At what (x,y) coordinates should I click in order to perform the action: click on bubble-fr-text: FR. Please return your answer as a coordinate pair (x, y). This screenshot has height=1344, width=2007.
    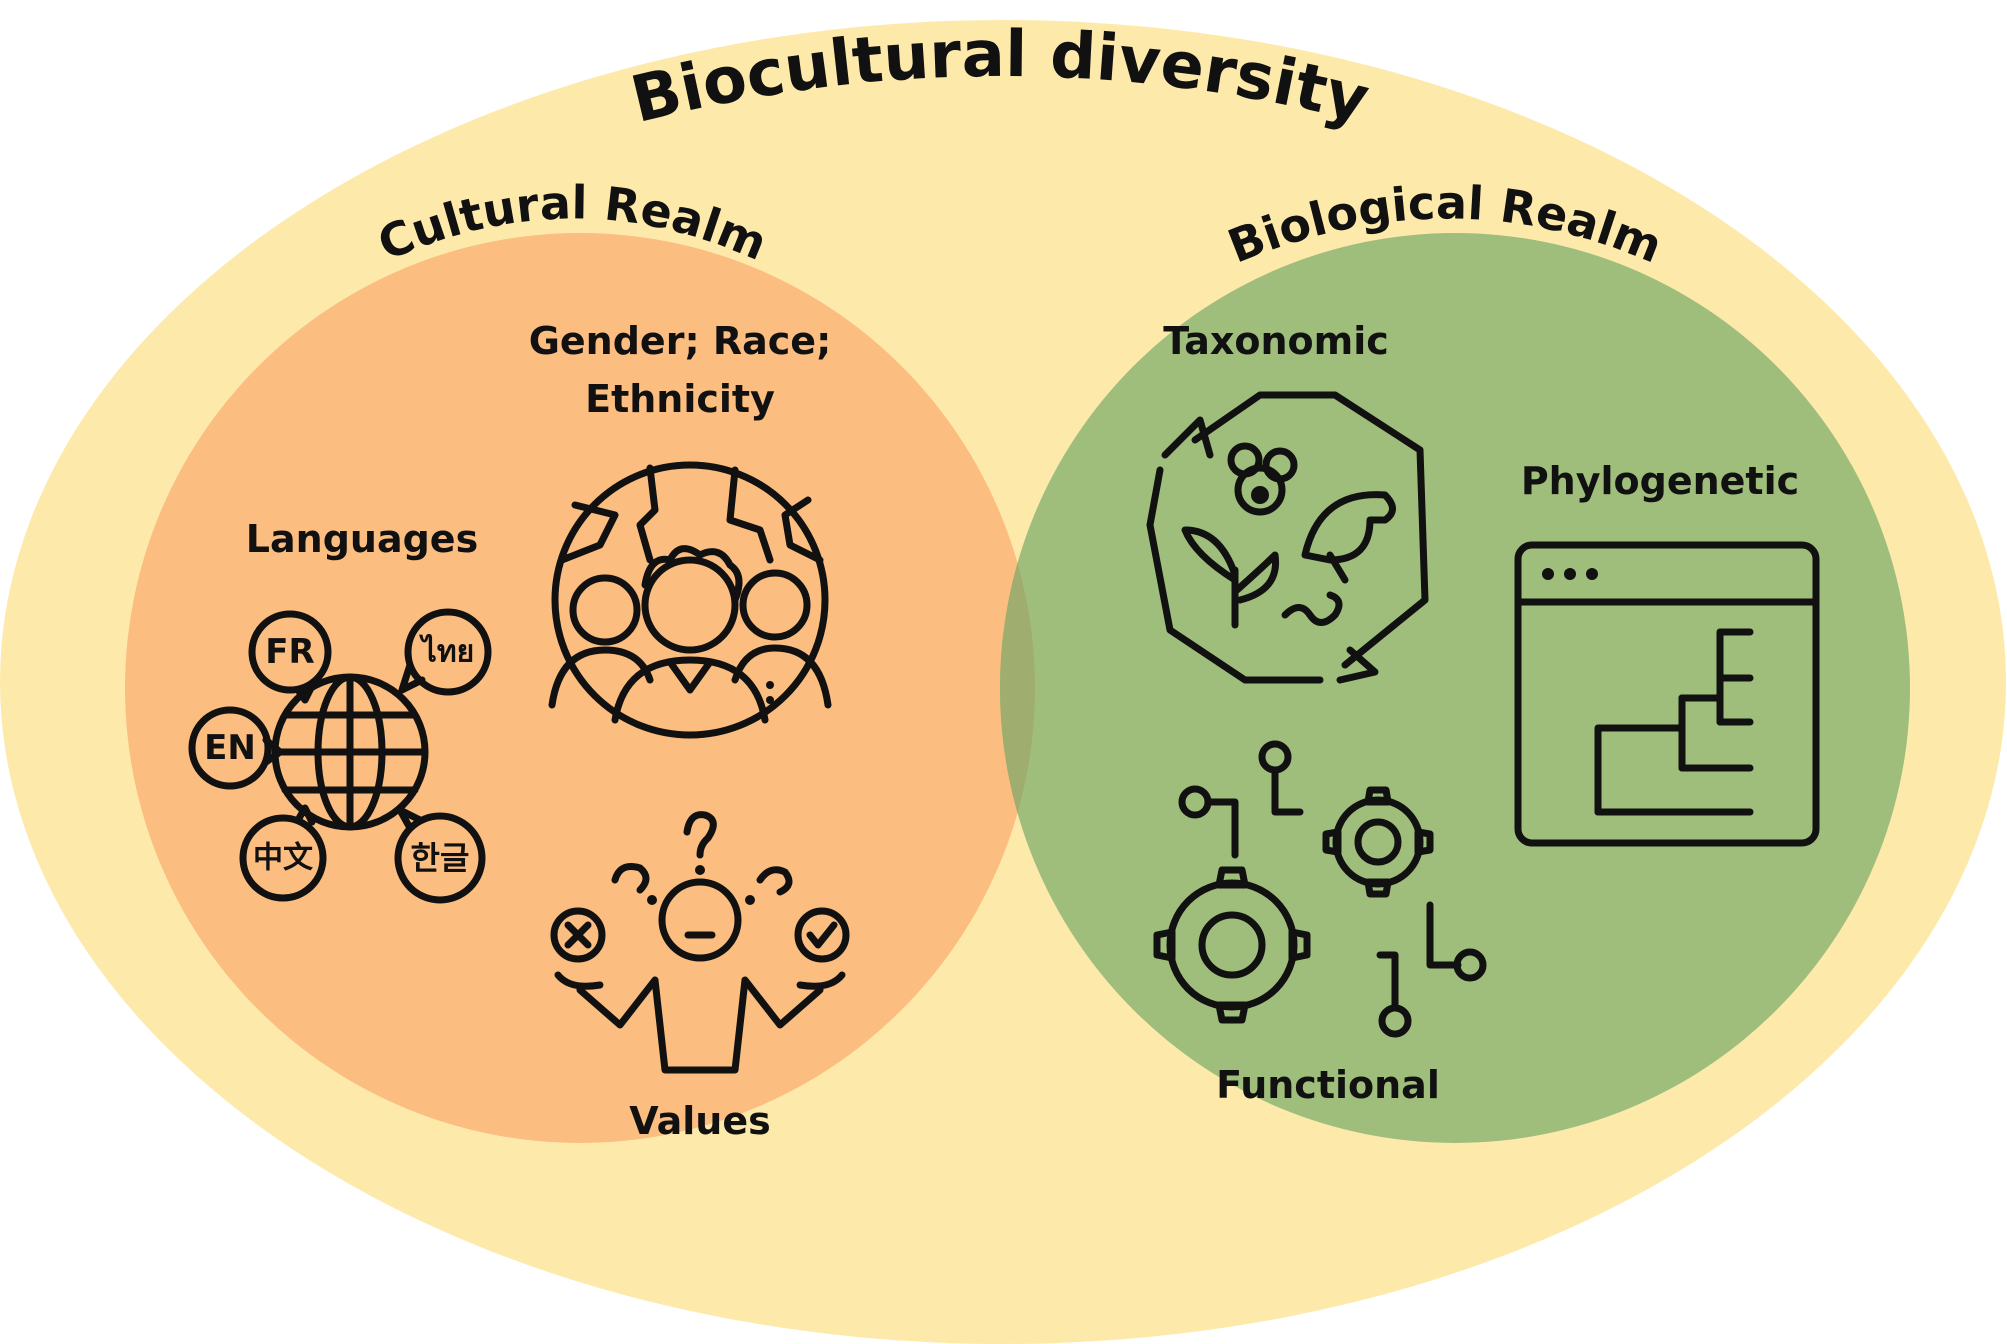
    Looking at the image, I should click on (289, 652).